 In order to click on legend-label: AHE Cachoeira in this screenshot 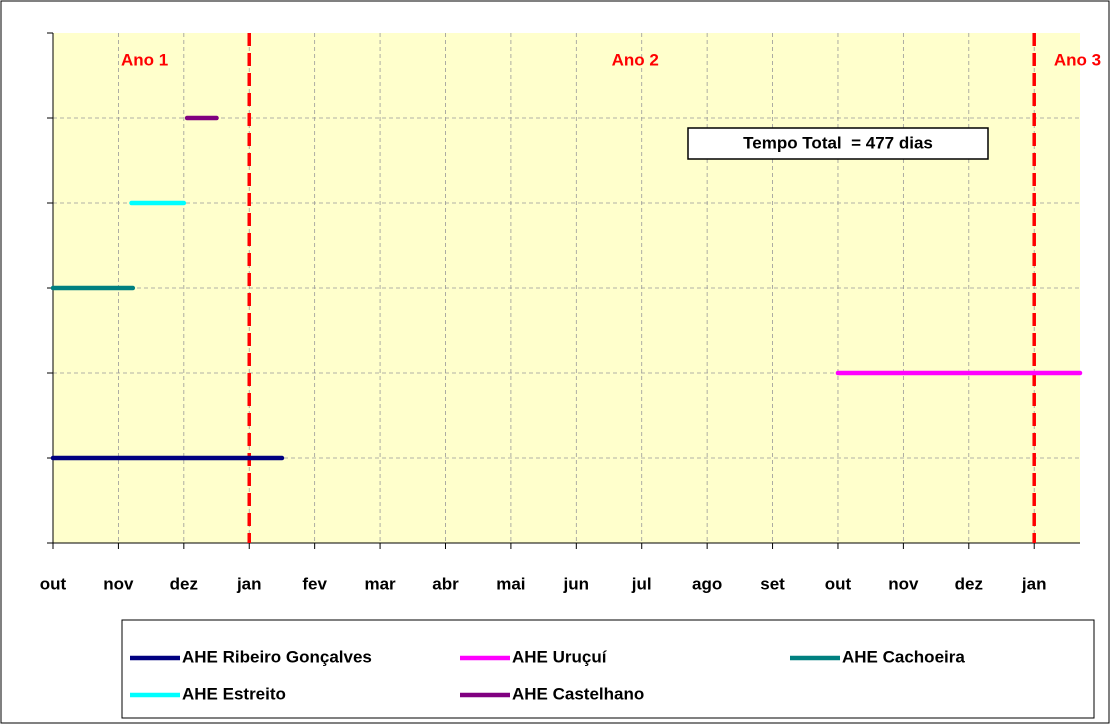, I will do `click(903, 656)`.